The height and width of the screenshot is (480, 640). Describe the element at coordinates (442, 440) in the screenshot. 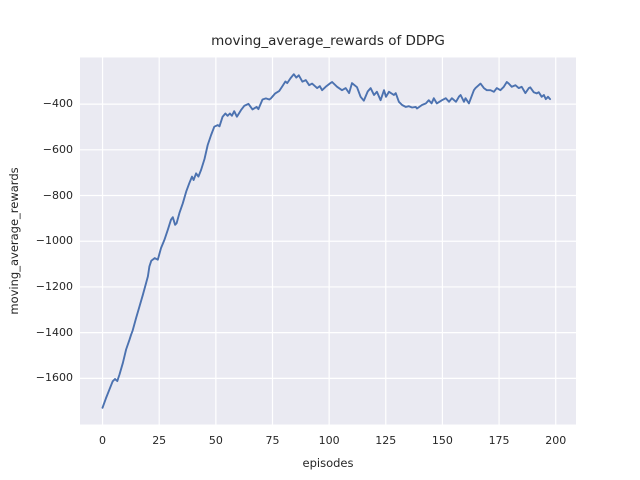

I see `x-tick-label: 150` at that location.